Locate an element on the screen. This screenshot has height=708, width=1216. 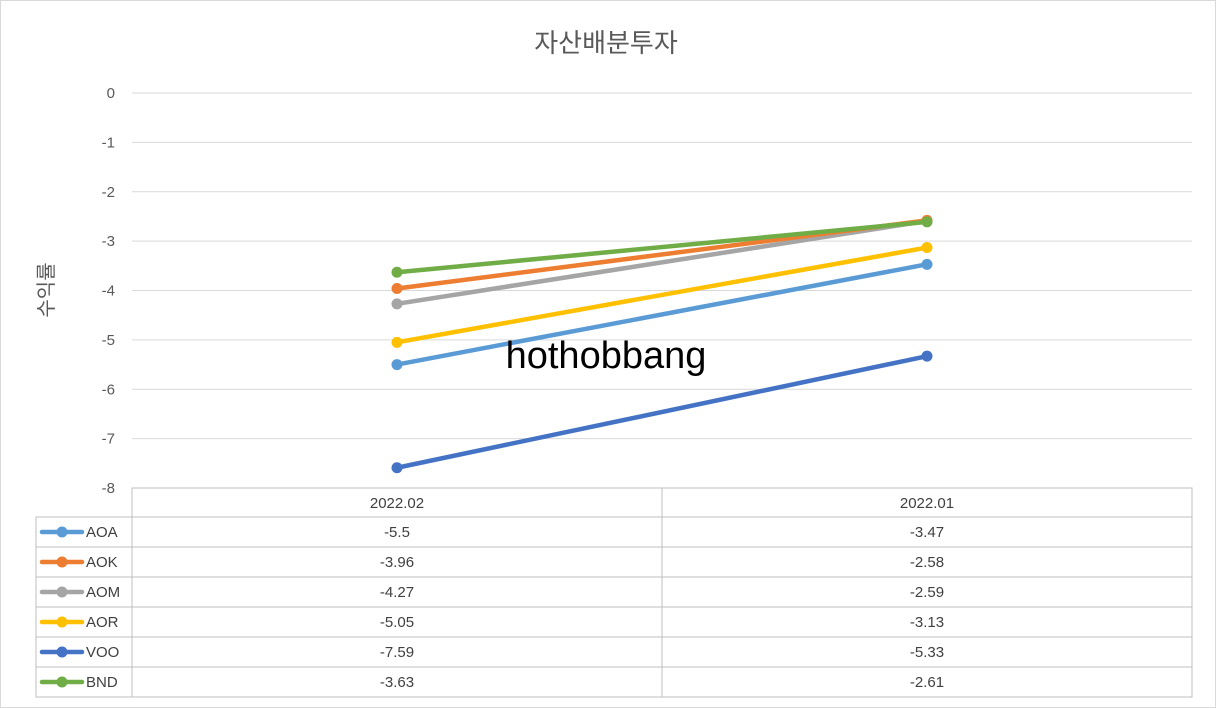
y-tick-label: -3 is located at coordinates (108, 241).